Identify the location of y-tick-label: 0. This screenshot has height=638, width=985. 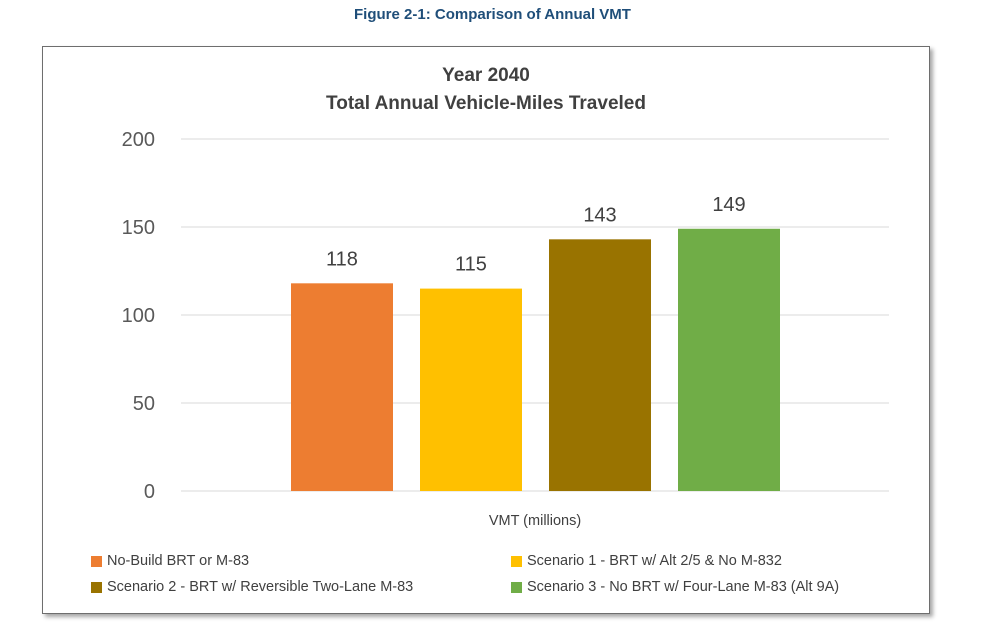
(149, 492).